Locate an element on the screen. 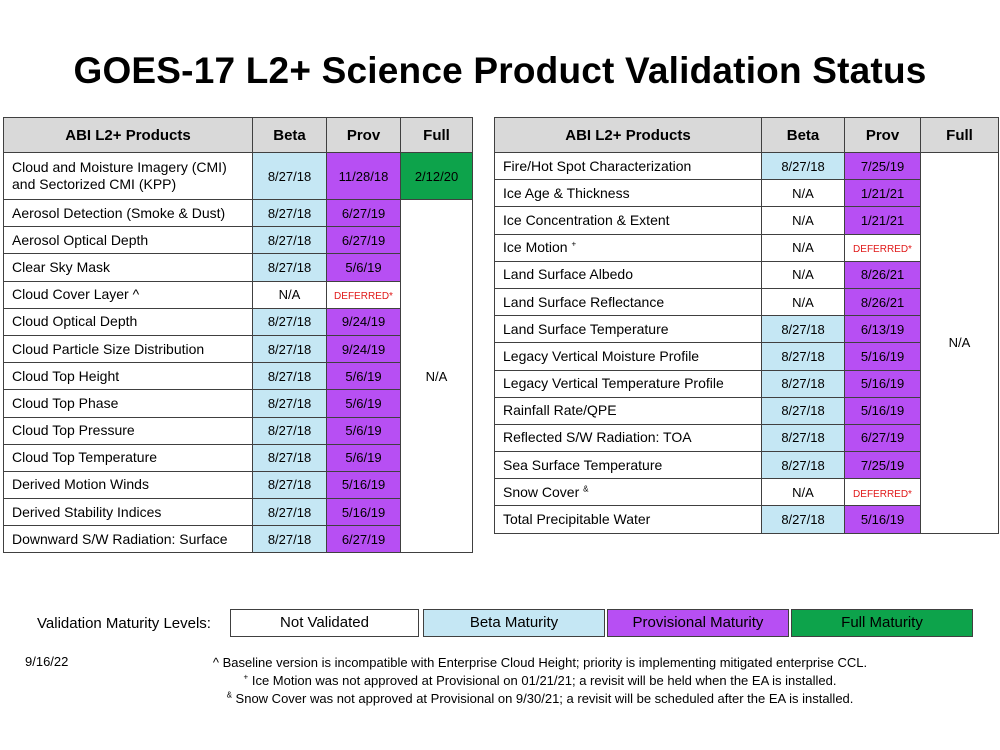  header-products: ABI L2+ Products is located at coordinates (128, 135).